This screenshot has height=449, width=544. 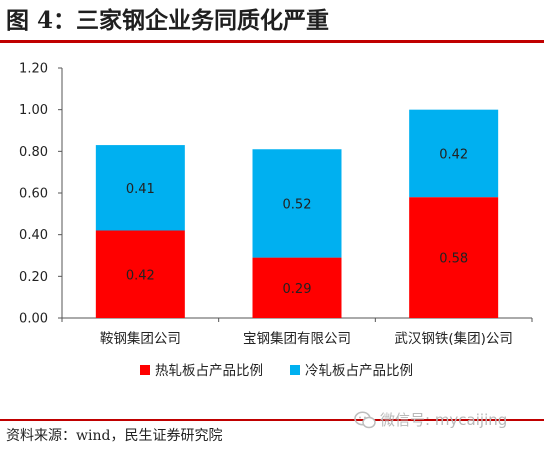 I want to click on figure-title: 图 4：三家钢企业务同质化严重, so click(x=168, y=20).